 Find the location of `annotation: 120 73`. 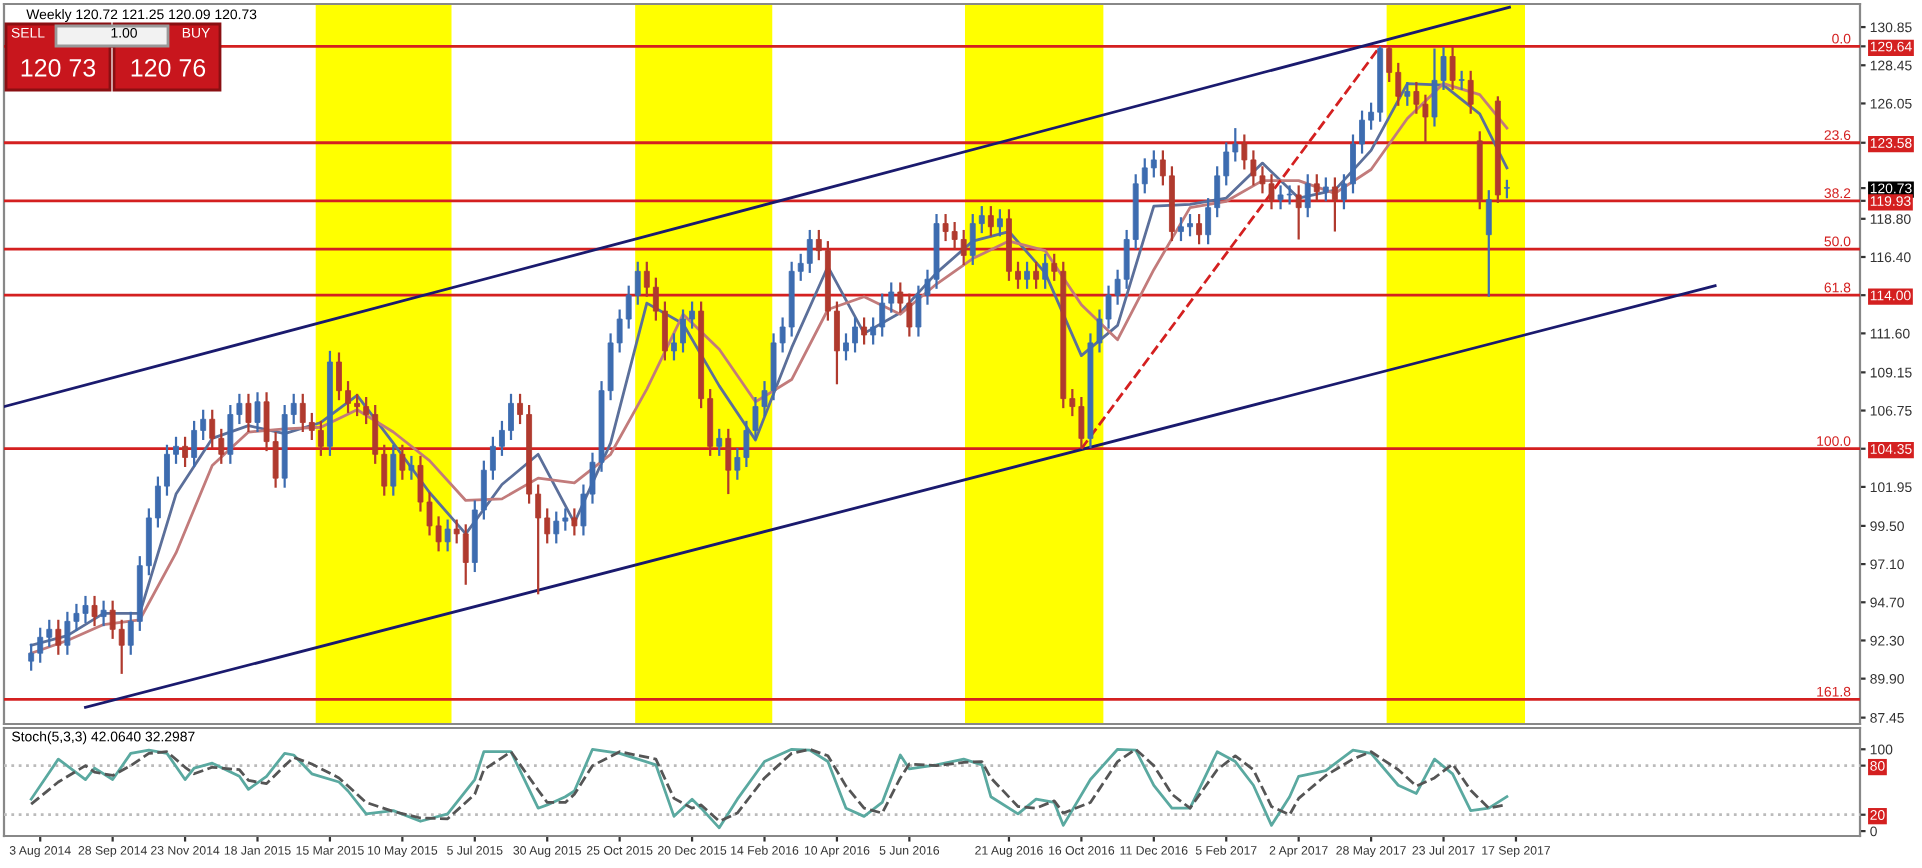

annotation: 120 73 is located at coordinates (58, 68).